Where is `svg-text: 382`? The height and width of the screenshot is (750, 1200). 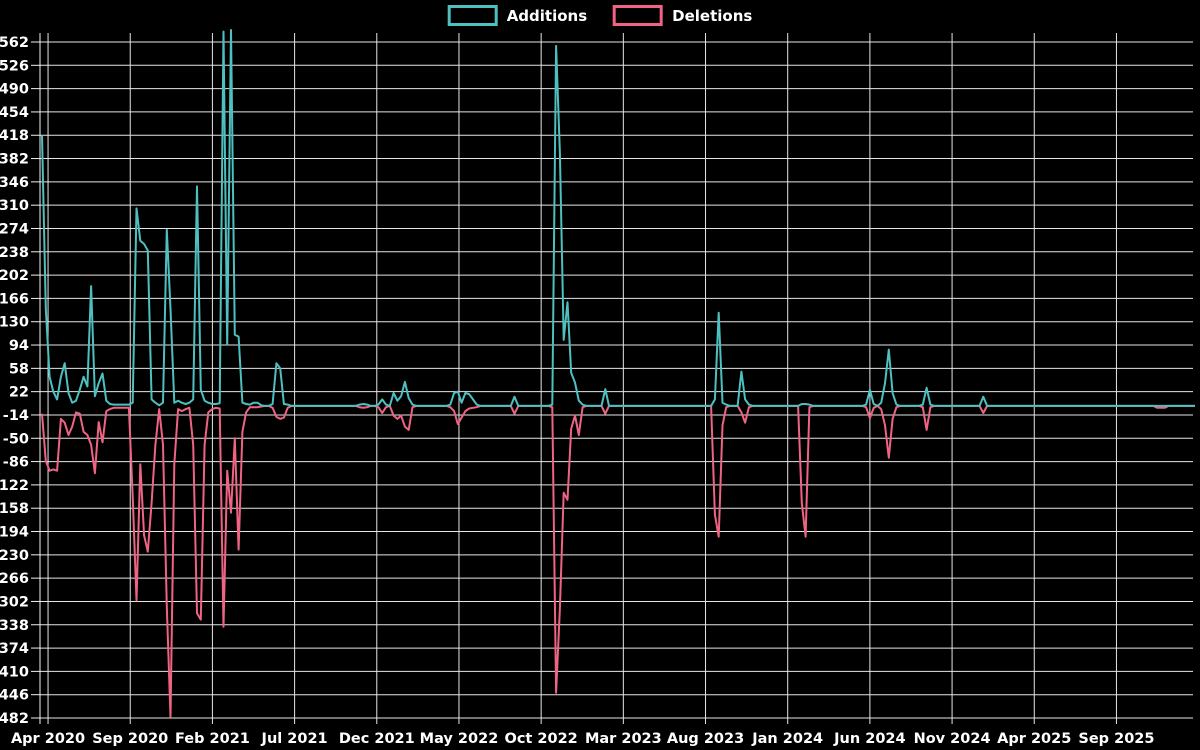 svg-text: 382 is located at coordinates (14, 160).